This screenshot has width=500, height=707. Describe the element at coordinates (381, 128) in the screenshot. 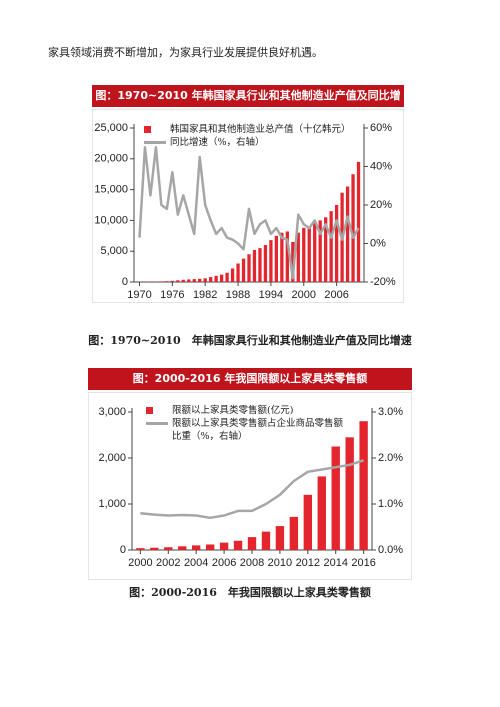

I see `y2-tick-label: 60%` at that location.